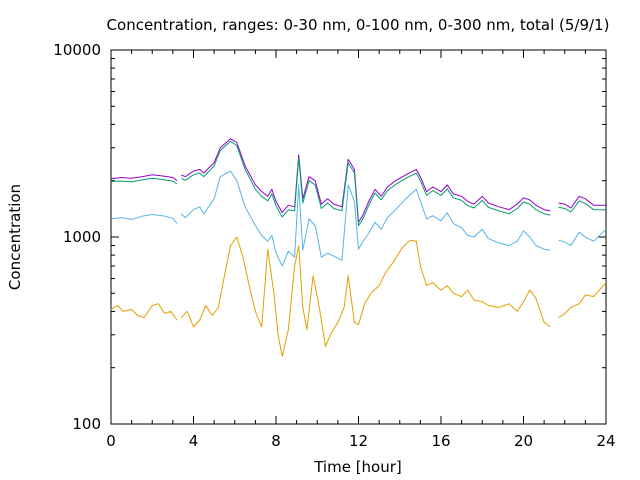 This screenshot has height=480, width=640. Describe the element at coordinates (357, 467) in the screenshot. I see `x-axis-label: Time [hour]` at that location.